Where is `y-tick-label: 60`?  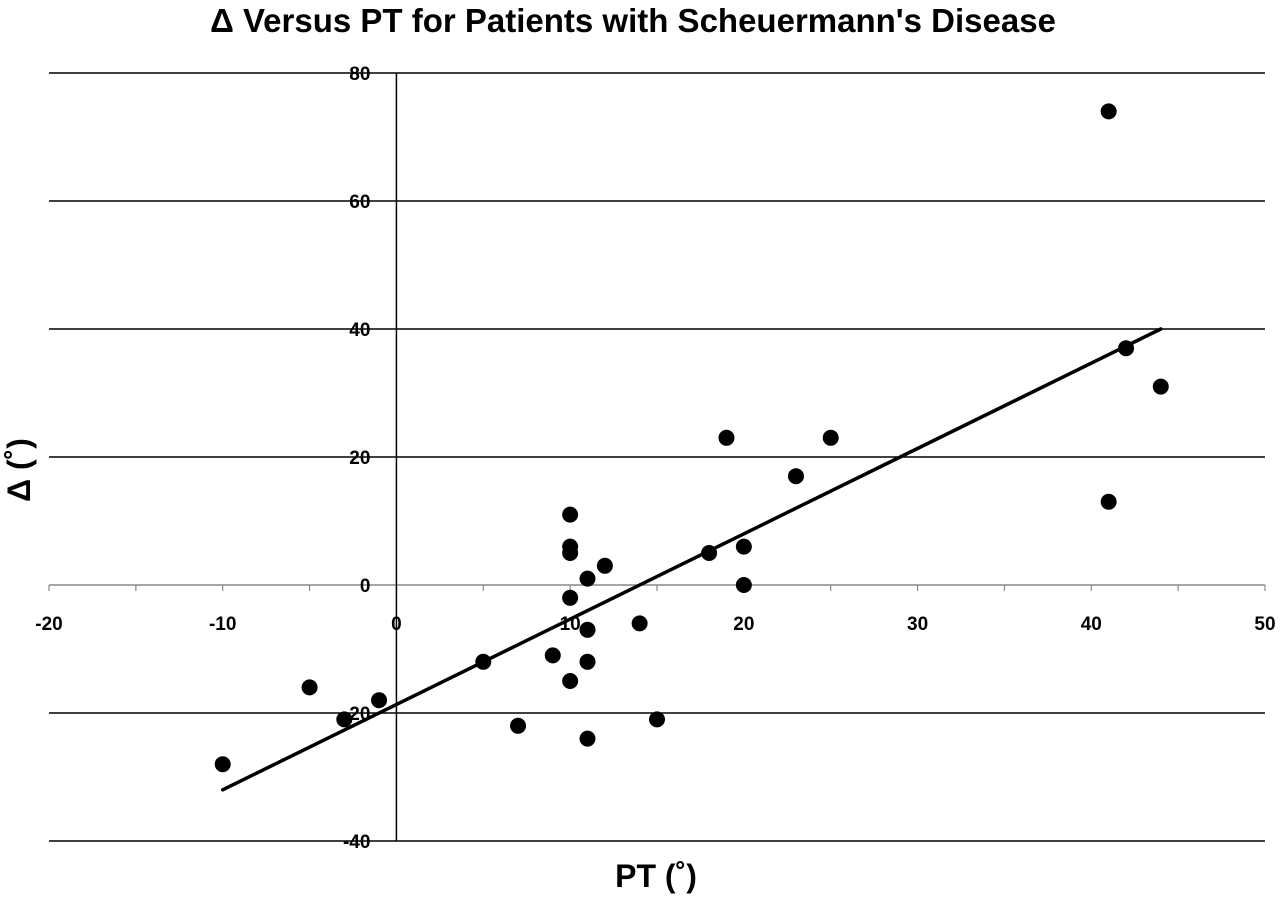
y-tick-label: 60 is located at coordinates (359, 202).